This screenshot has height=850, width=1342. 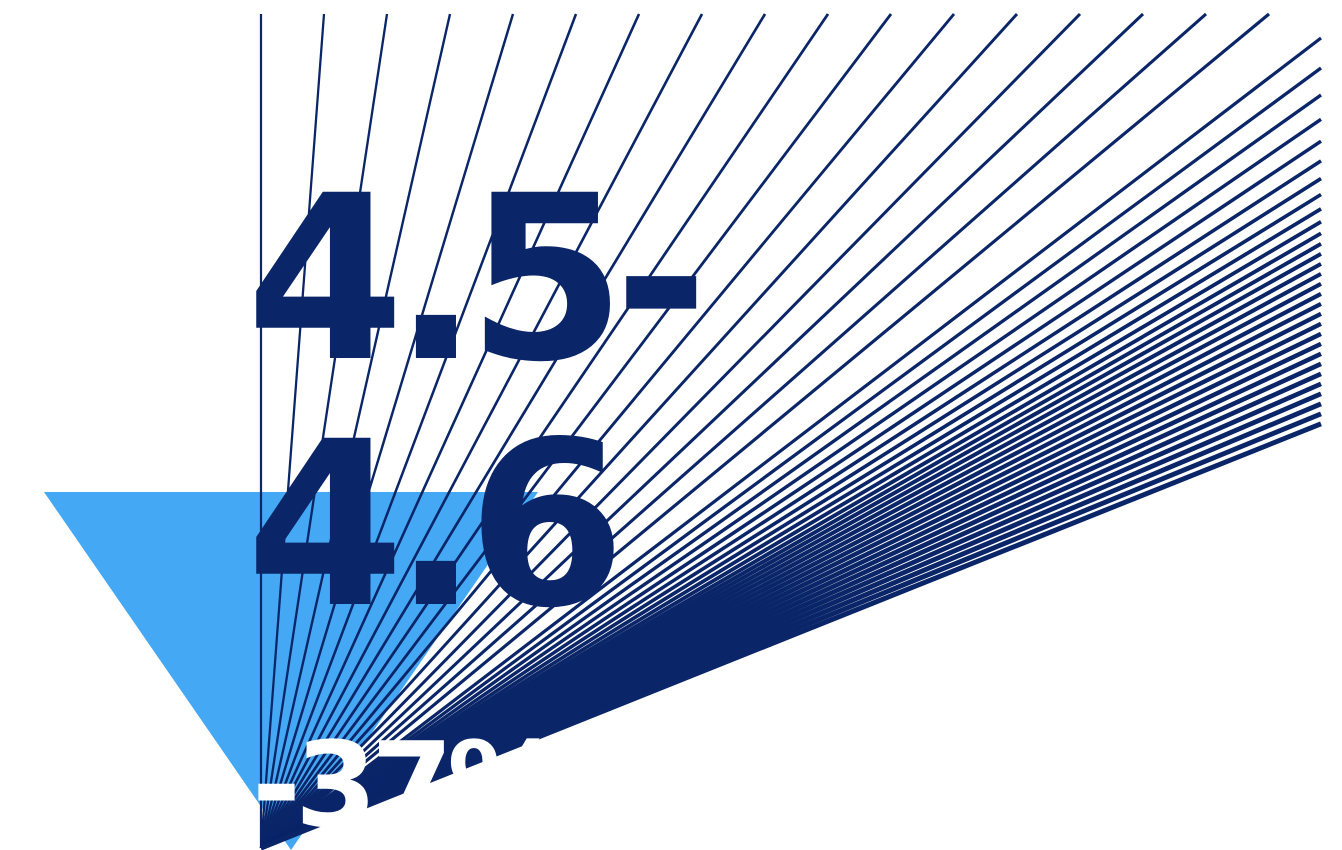 What do you see at coordinates (430, 525) in the screenshot?
I see `headline-number-line-2: 4.6` at bounding box center [430, 525].